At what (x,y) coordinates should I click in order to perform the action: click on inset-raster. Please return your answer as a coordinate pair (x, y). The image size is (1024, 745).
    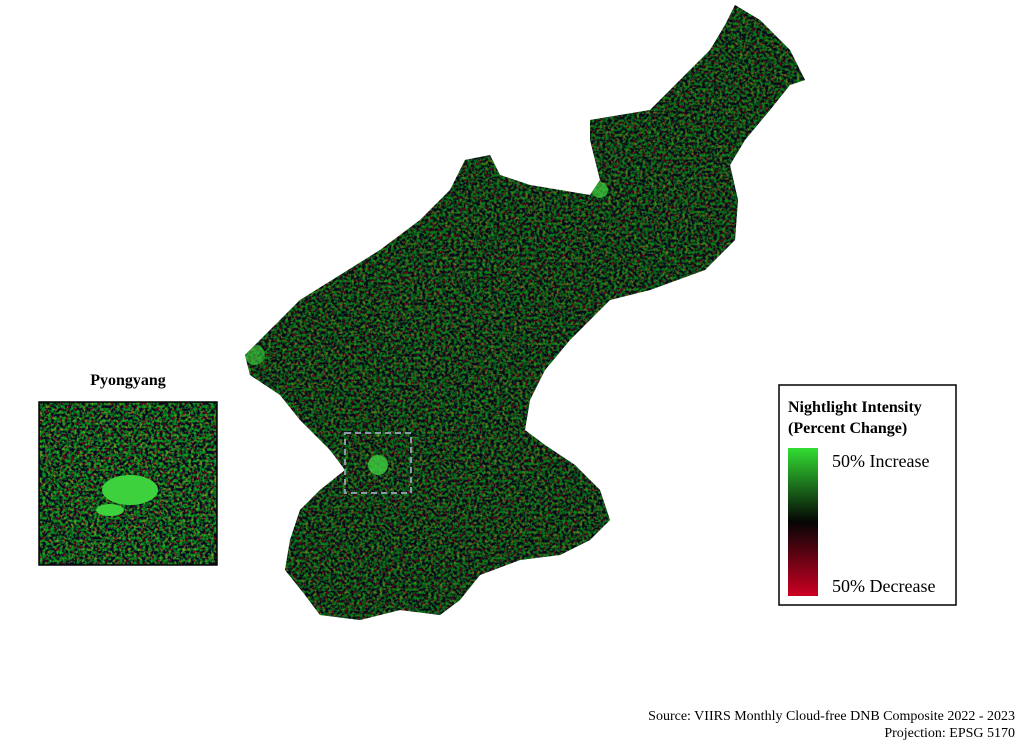
    Looking at the image, I should click on (128, 483).